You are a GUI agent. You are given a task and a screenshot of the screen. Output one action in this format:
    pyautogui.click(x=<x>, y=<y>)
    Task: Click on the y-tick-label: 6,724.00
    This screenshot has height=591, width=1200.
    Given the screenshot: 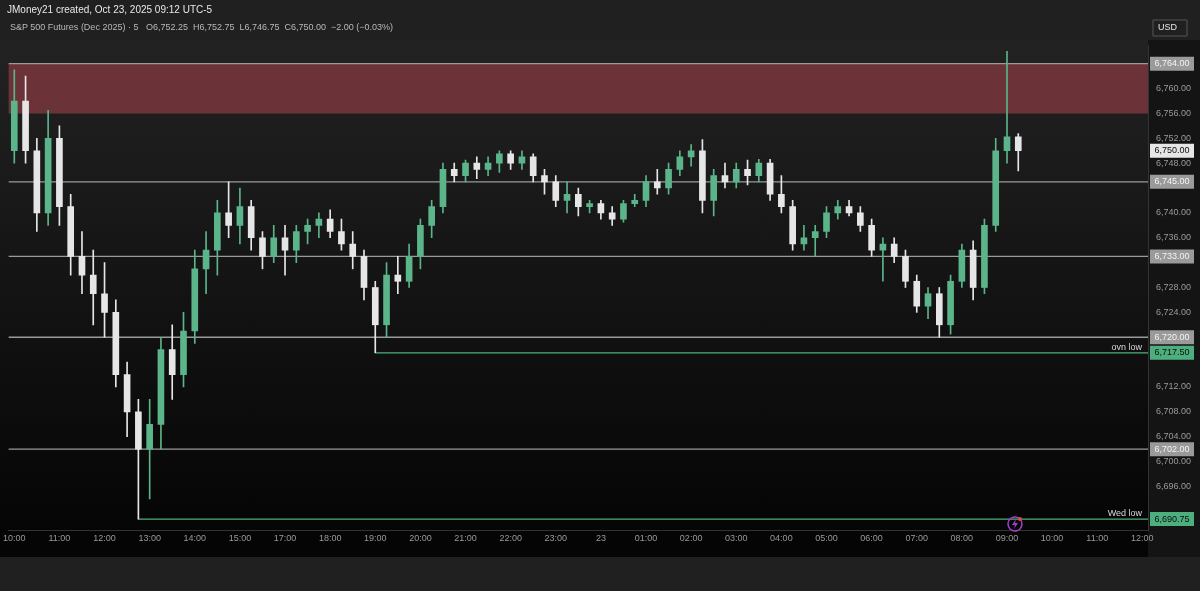 What is the action you would take?
    pyautogui.click(x=1174, y=311)
    